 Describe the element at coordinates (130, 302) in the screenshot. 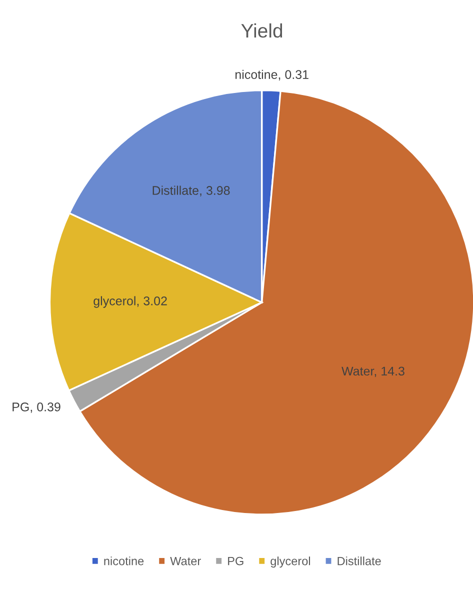

I see `data-label: glycerol, 3.02` at that location.